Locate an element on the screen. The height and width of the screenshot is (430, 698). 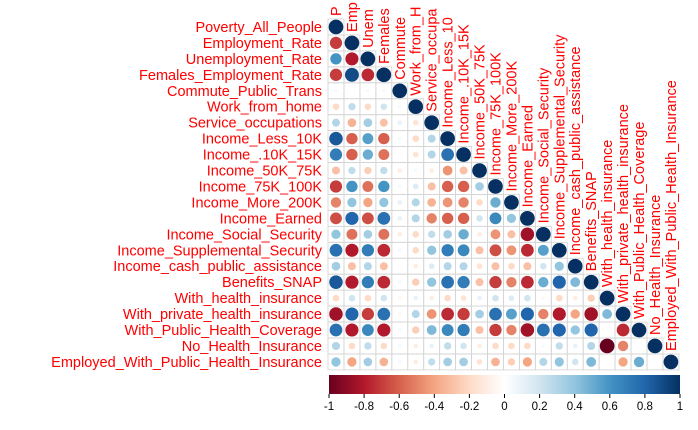
colorbar-gradient is located at coordinates (504, 384).